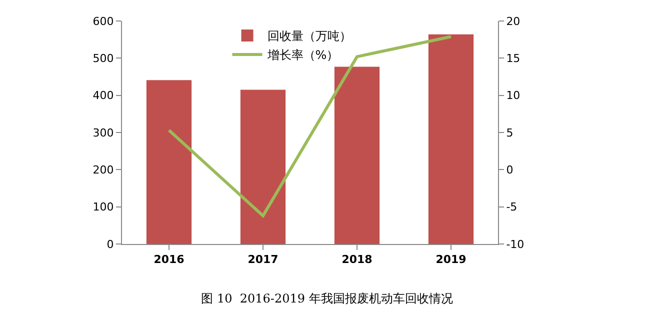 The height and width of the screenshot is (312, 654). I want to click on x-tick-label: 2019, so click(451, 259).